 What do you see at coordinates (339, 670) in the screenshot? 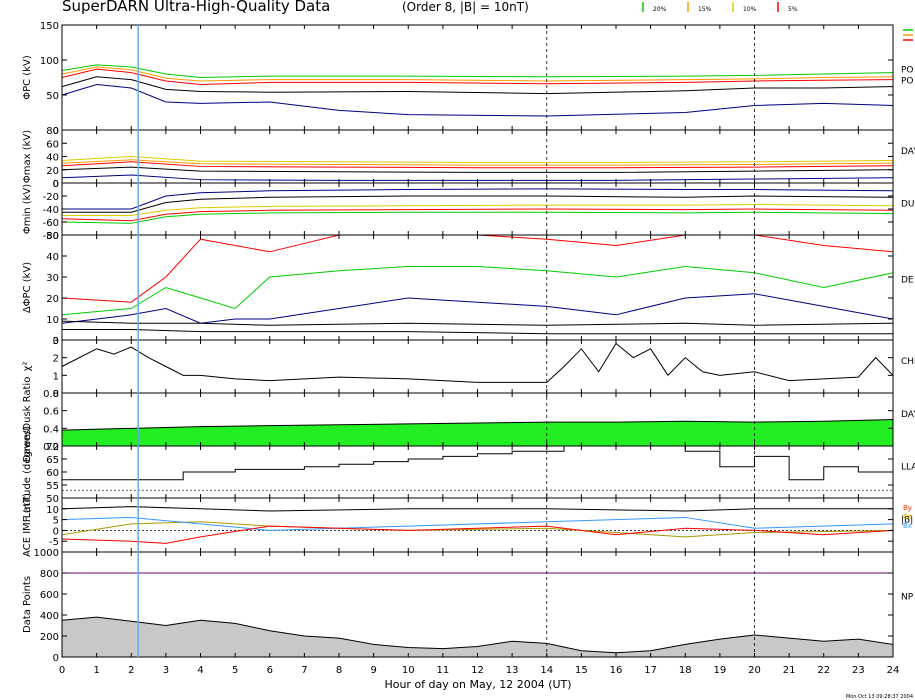
I see `x-tick-label: 8` at bounding box center [339, 670].